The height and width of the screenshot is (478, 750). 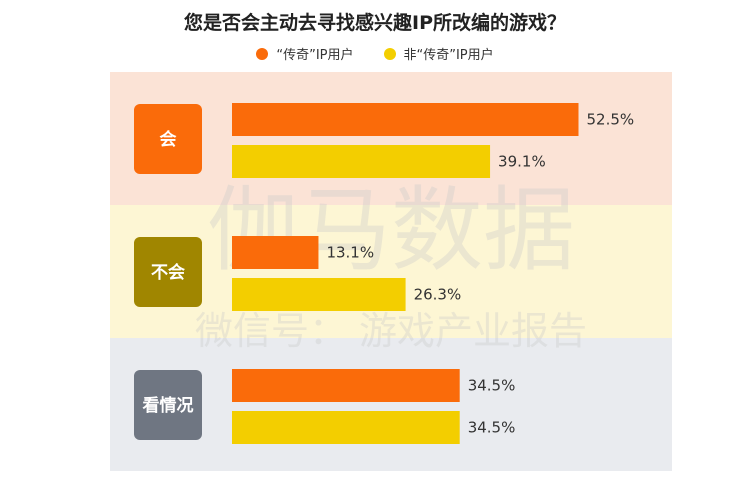 What do you see at coordinates (438, 295) in the screenshot?
I see `data-label: 26.3%` at bounding box center [438, 295].